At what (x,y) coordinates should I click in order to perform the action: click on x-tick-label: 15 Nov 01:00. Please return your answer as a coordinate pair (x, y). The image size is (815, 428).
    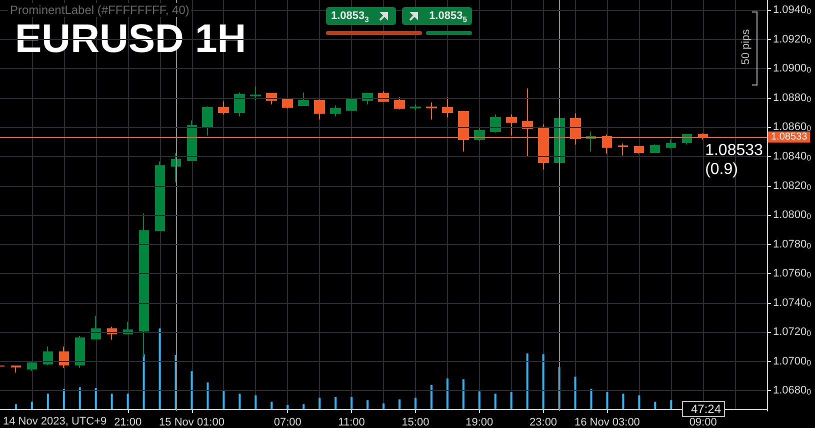
    Looking at the image, I should click on (191, 422).